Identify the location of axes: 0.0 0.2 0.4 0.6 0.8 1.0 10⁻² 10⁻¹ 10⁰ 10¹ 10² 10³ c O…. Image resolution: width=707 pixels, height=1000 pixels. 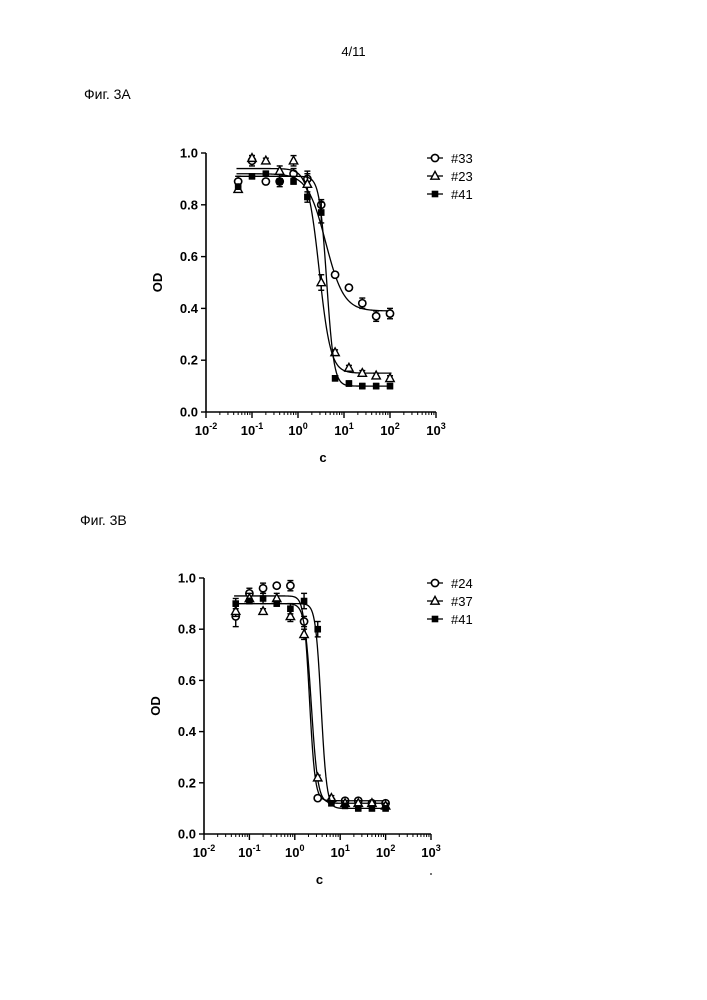
(298, 306).